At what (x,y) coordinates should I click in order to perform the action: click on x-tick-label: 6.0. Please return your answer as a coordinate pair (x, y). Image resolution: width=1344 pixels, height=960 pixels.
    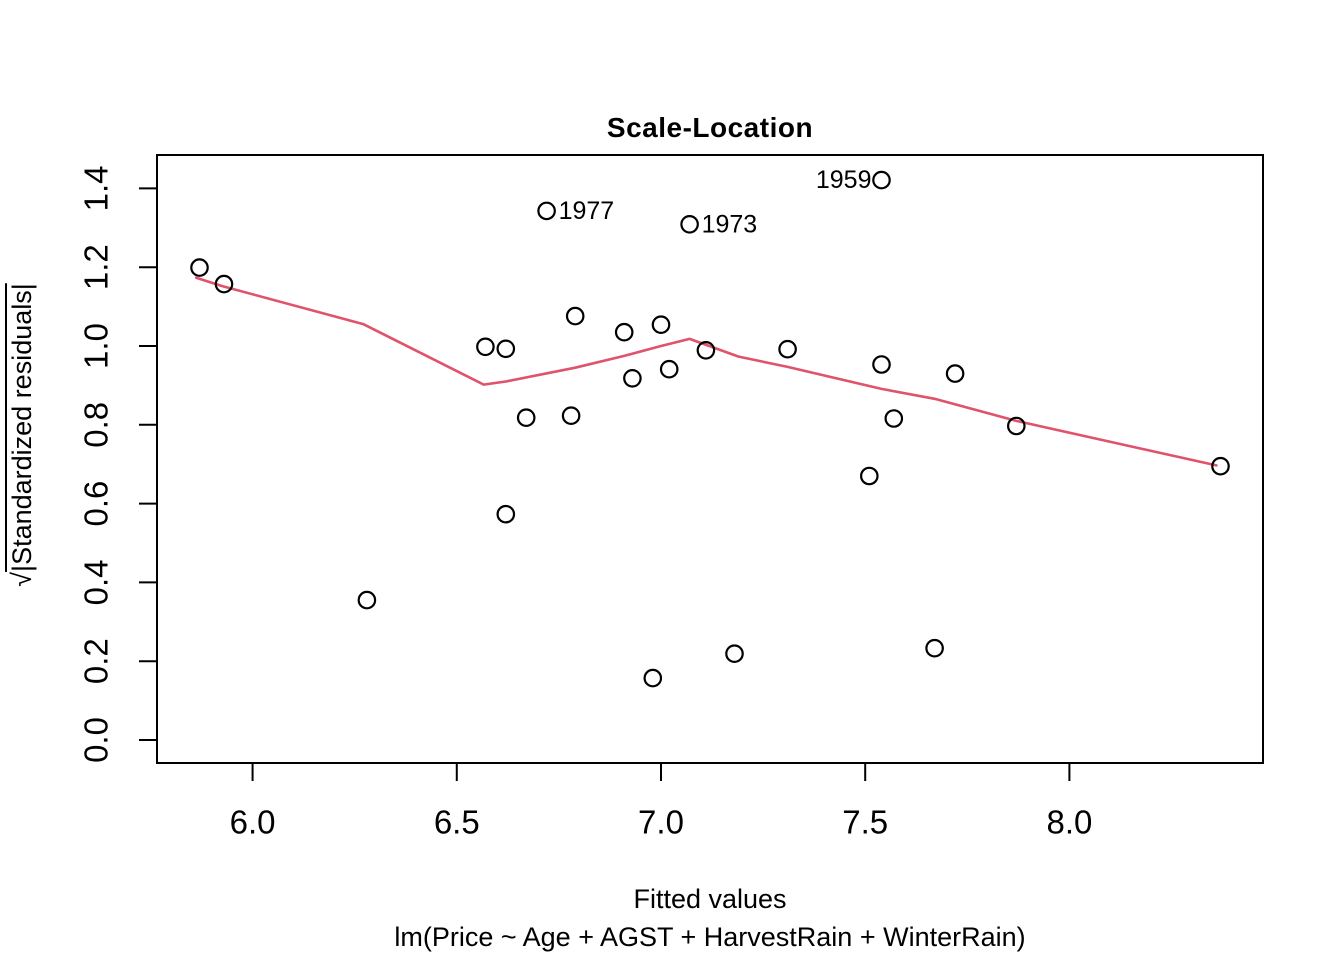
    Looking at the image, I should click on (253, 822).